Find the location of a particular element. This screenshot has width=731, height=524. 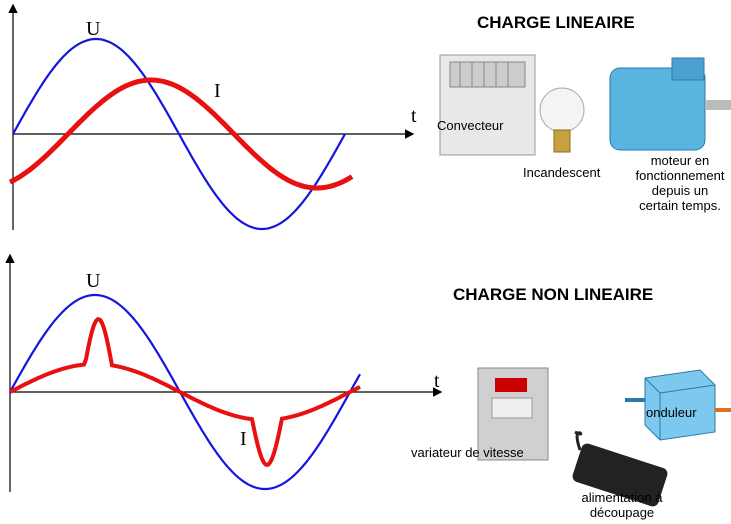

convector-icon is located at coordinates (487, 105).